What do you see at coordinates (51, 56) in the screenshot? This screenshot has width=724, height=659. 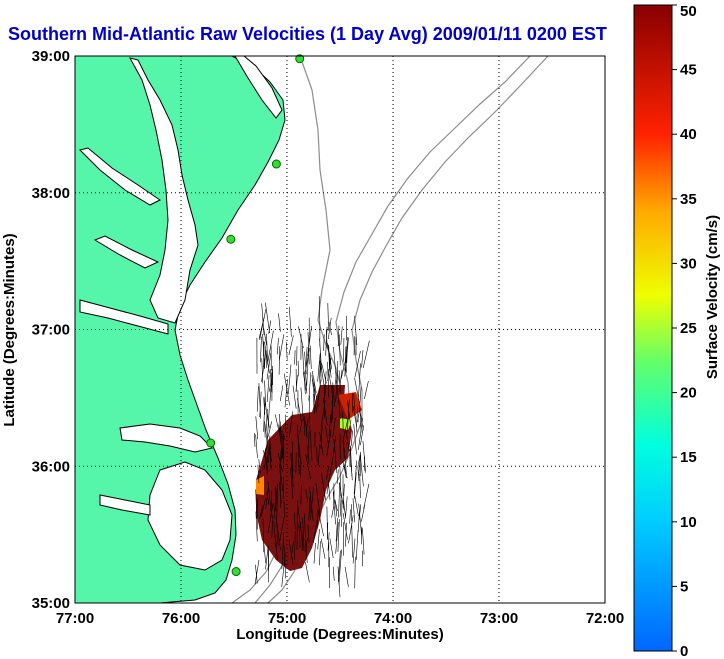 I see `y-tick-label: 39:00` at bounding box center [51, 56].